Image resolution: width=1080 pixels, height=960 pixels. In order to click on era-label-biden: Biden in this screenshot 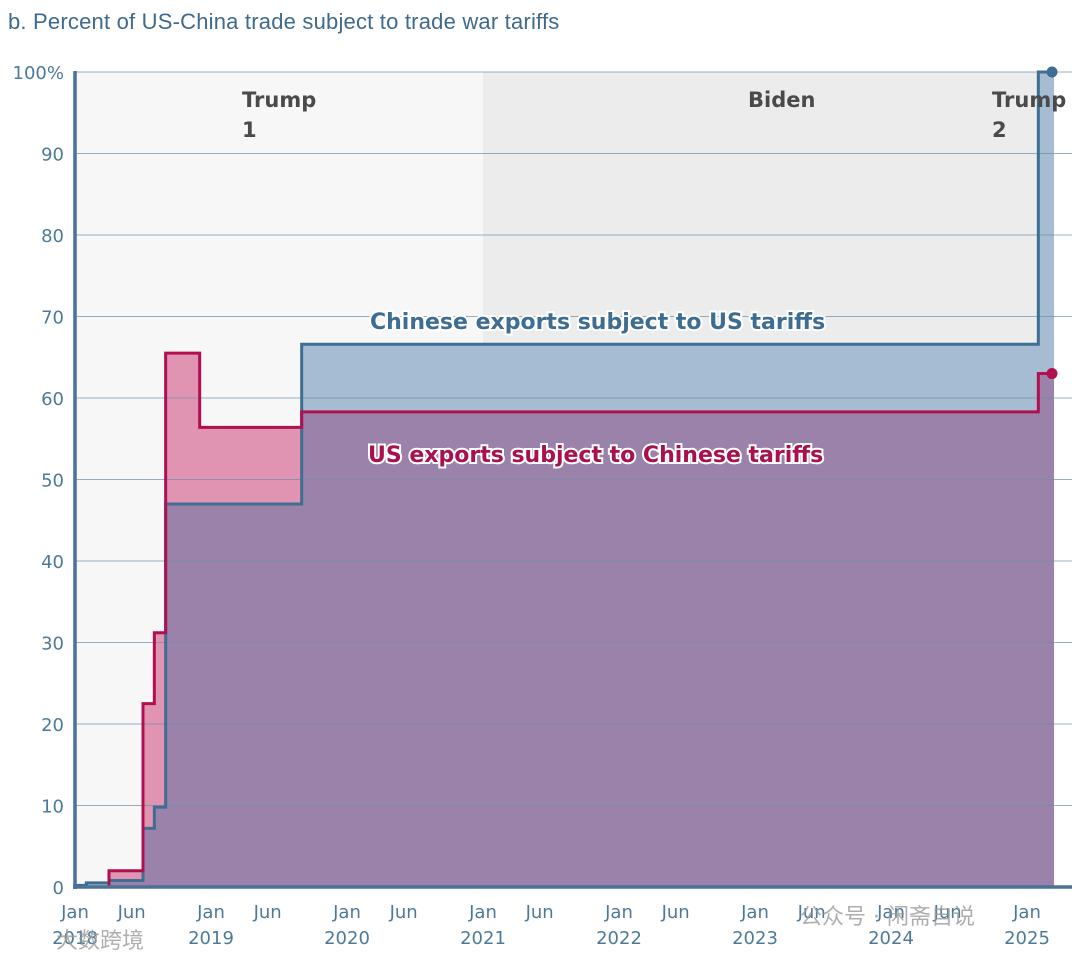, I will do `click(781, 100)`.